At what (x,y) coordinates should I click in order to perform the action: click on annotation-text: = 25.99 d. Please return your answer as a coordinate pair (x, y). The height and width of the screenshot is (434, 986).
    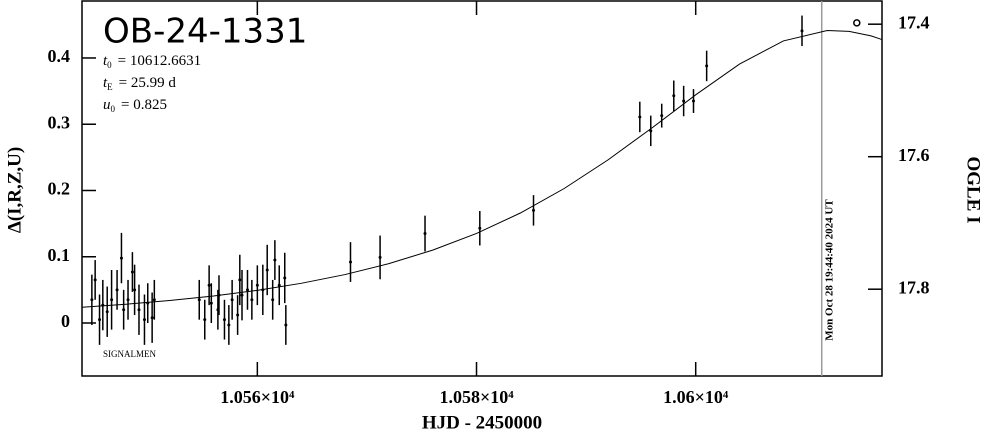
    Looking at the image, I should click on (148, 83).